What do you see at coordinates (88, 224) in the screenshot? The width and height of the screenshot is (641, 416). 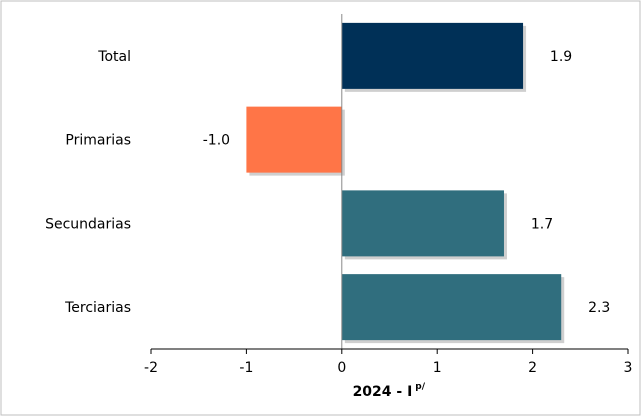 I see `category-label: Secundarias` at bounding box center [88, 224].